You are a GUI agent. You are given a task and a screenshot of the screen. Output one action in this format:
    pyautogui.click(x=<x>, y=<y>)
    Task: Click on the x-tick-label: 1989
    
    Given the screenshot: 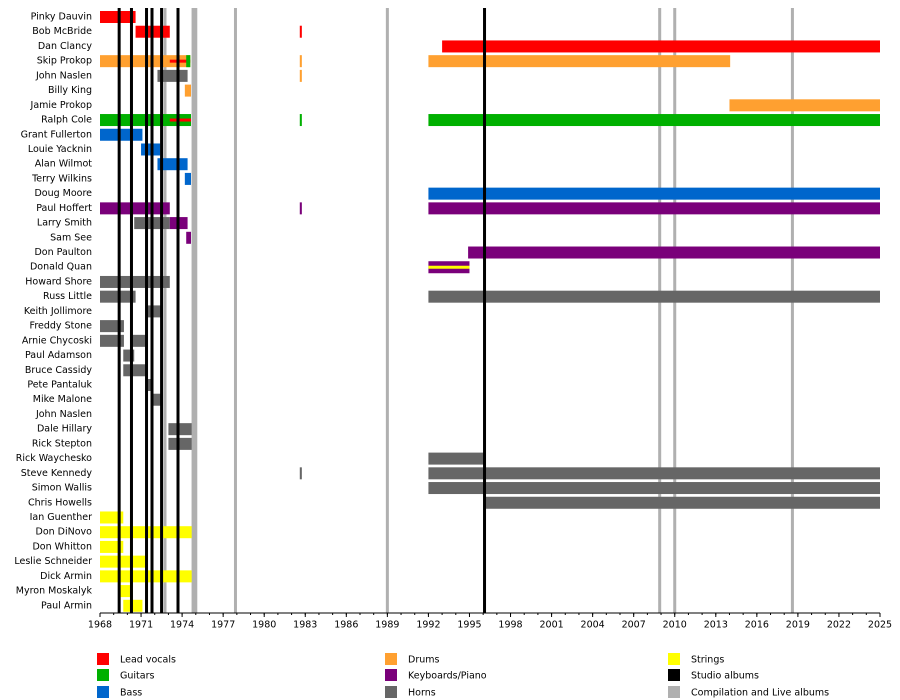 What is the action you would take?
    pyautogui.click(x=387, y=625)
    